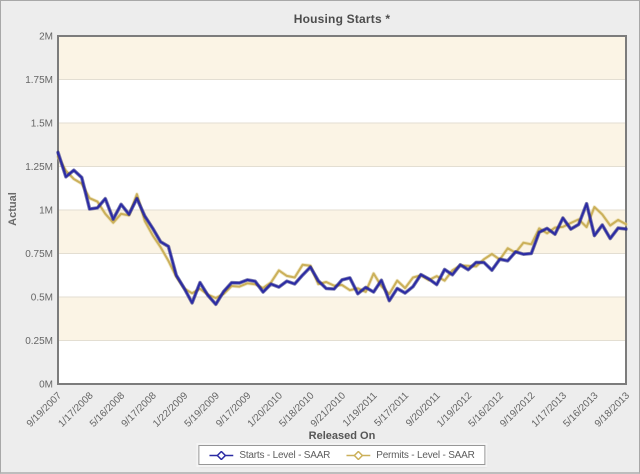 The width and height of the screenshot is (640, 474). I want to click on y-tick-label: 0.5M, so click(42, 298).